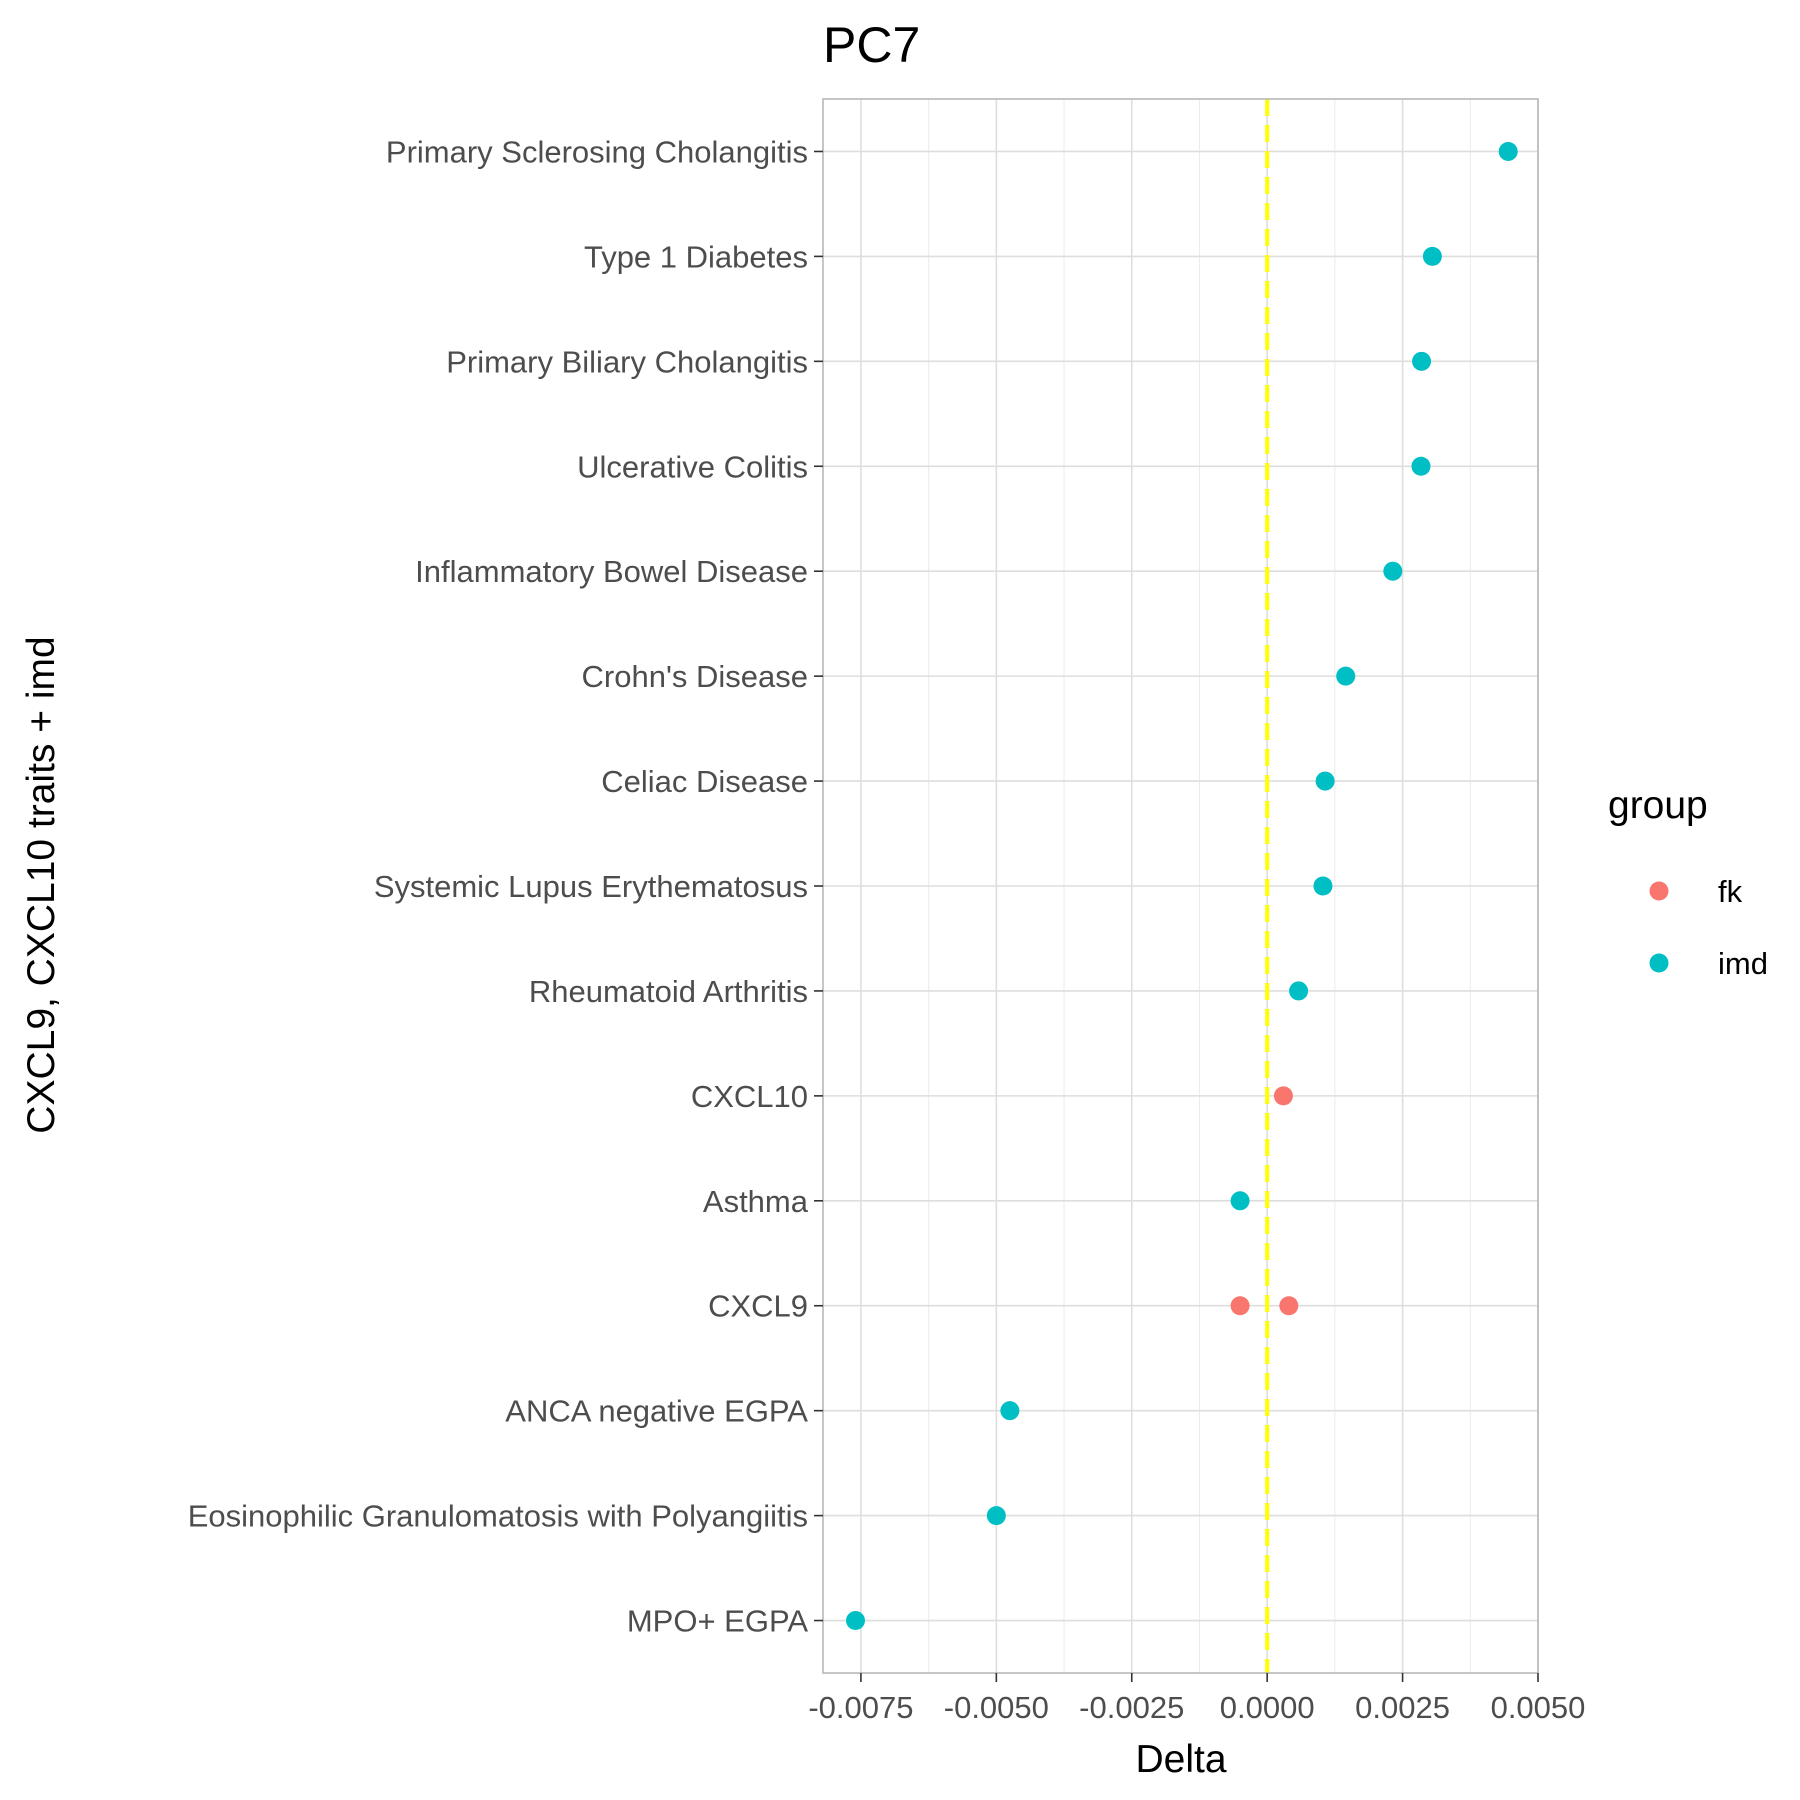 The image size is (1800, 1800). I want to click on x-tick-label: -0.0050, so click(996, 1707).